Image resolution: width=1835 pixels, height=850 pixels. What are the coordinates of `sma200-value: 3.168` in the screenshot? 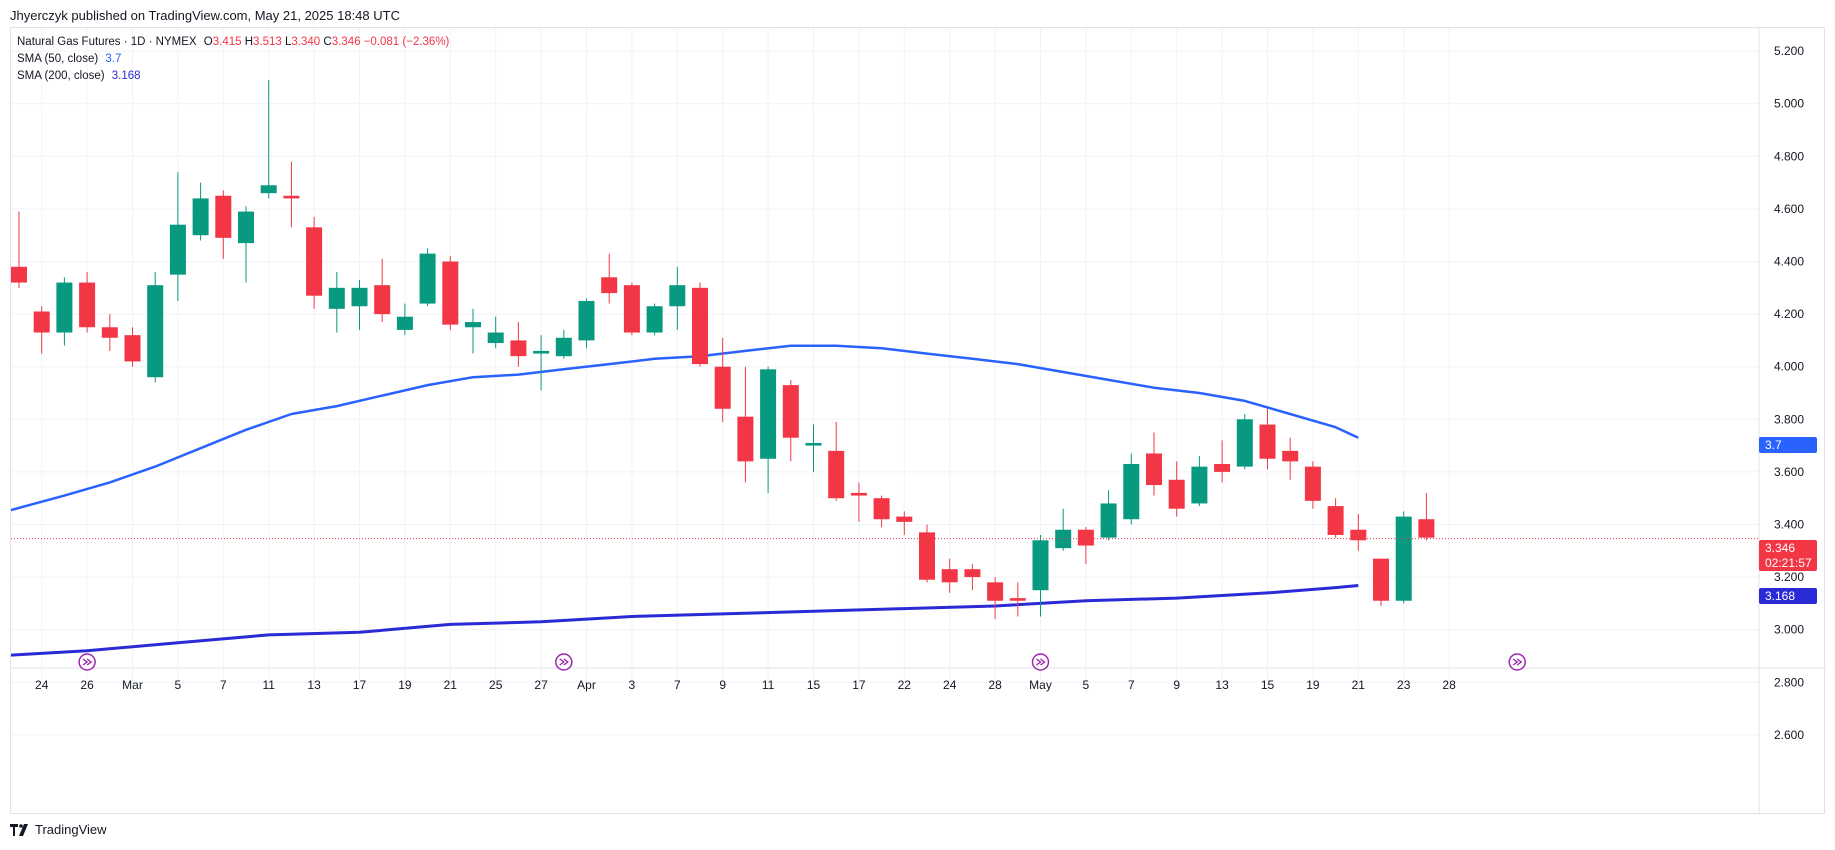 It's located at (126, 76).